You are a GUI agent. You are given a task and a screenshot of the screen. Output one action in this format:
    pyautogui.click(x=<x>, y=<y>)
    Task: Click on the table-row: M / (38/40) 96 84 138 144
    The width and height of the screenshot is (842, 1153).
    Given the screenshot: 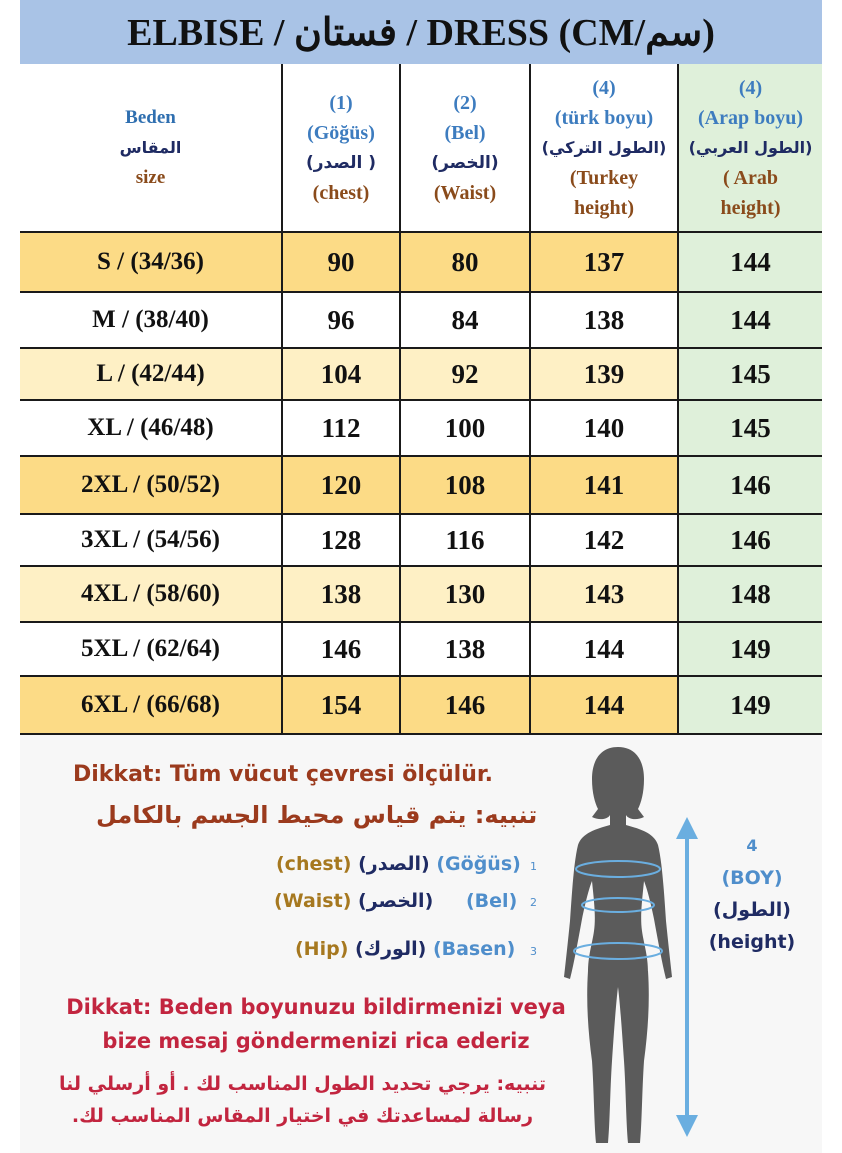 What is the action you would take?
    pyautogui.click(x=421, y=320)
    